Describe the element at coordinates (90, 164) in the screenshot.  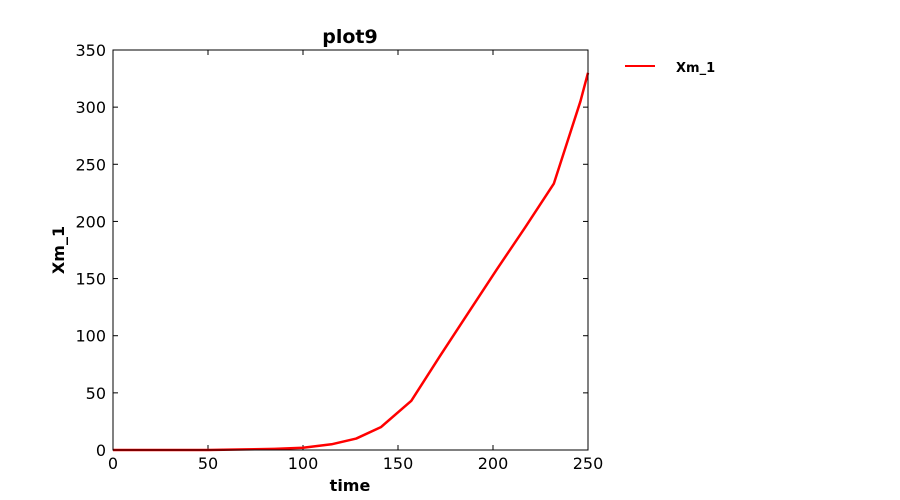
I see `y-tick-label: 250` at that location.